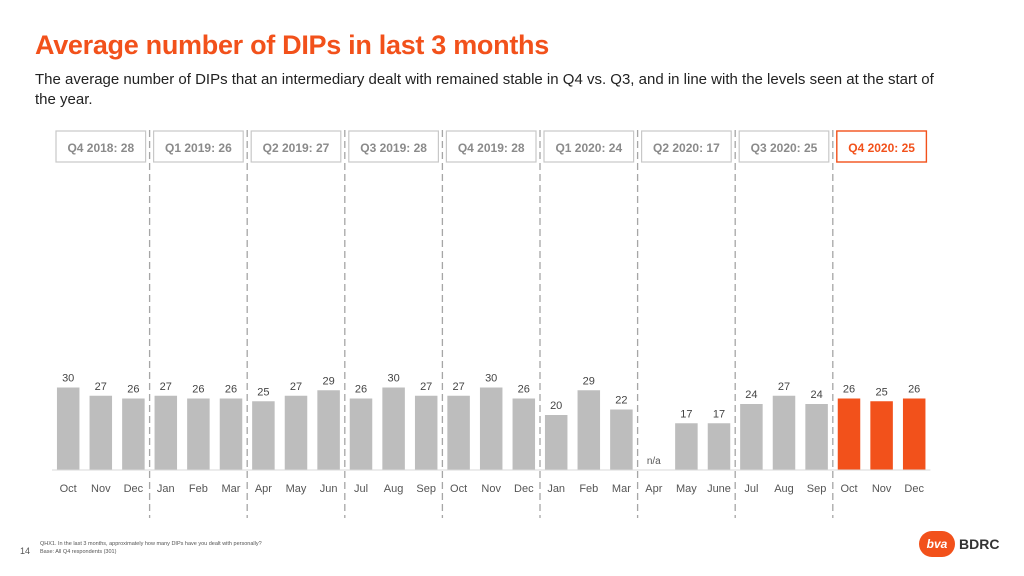 The height and width of the screenshot is (576, 1024). What do you see at coordinates (959, 544) in the screenshot?
I see `bva-bdrc-logo: bva BDRC` at bounding box center [959, 544].